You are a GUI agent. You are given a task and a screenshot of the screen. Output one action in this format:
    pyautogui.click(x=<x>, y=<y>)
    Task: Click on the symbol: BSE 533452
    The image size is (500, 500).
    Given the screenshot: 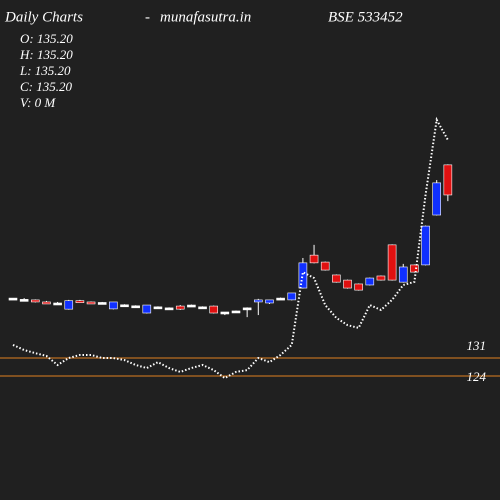 What is the action you would take?
    pyautogui.click(x=365, y=17)
    